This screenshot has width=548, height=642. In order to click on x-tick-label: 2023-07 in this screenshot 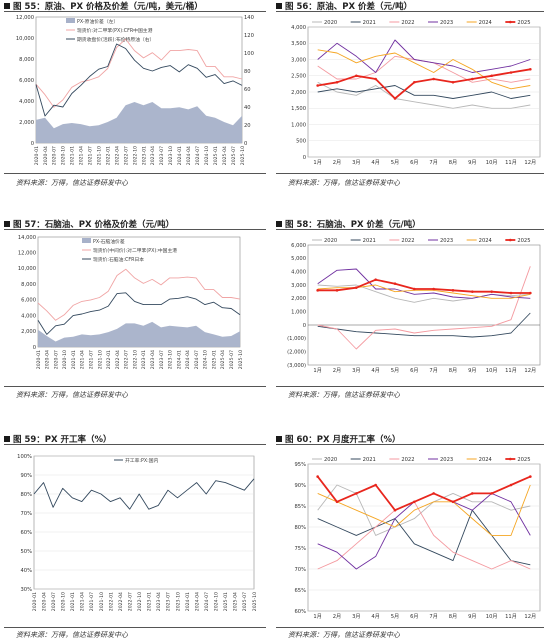, I will do `click(162, 155)`.